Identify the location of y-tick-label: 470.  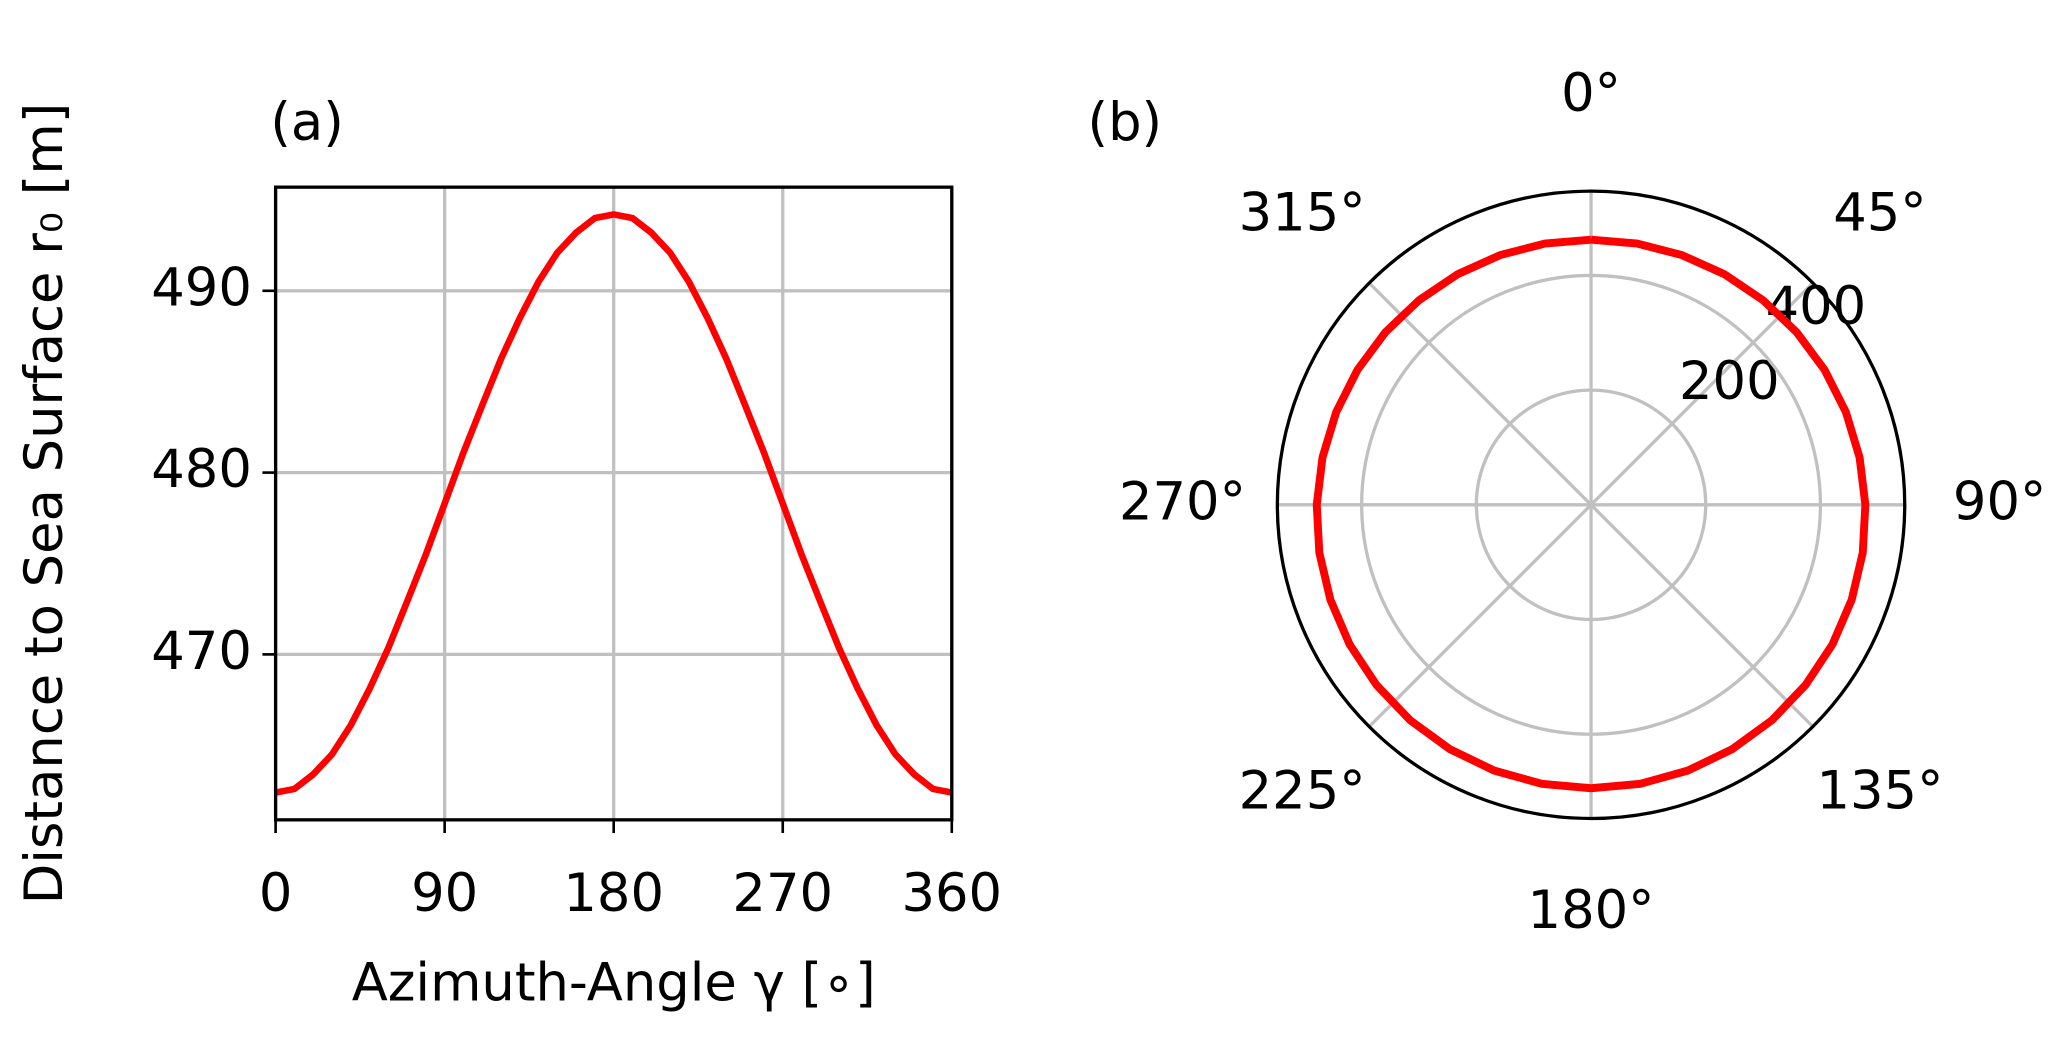
(201, 651).